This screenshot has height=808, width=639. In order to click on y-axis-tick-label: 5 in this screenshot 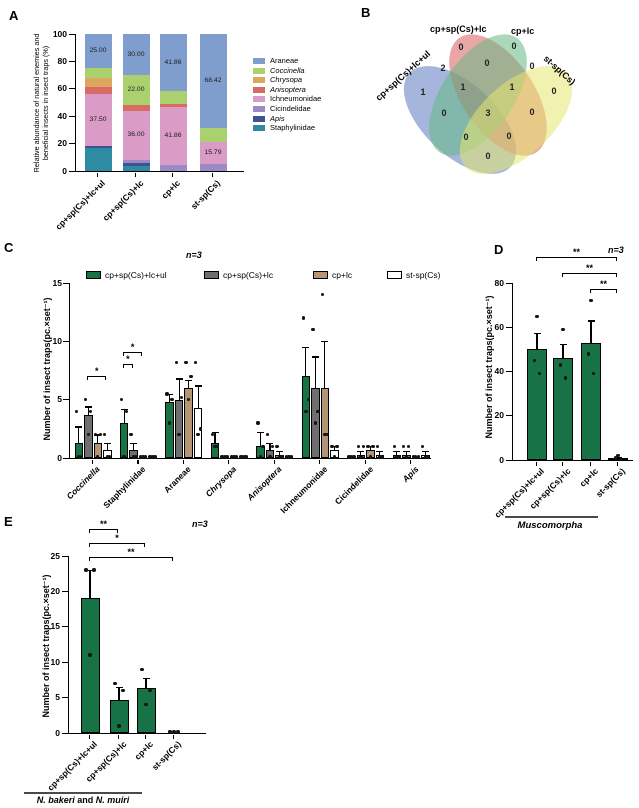, I will do `click(59, 399)`.